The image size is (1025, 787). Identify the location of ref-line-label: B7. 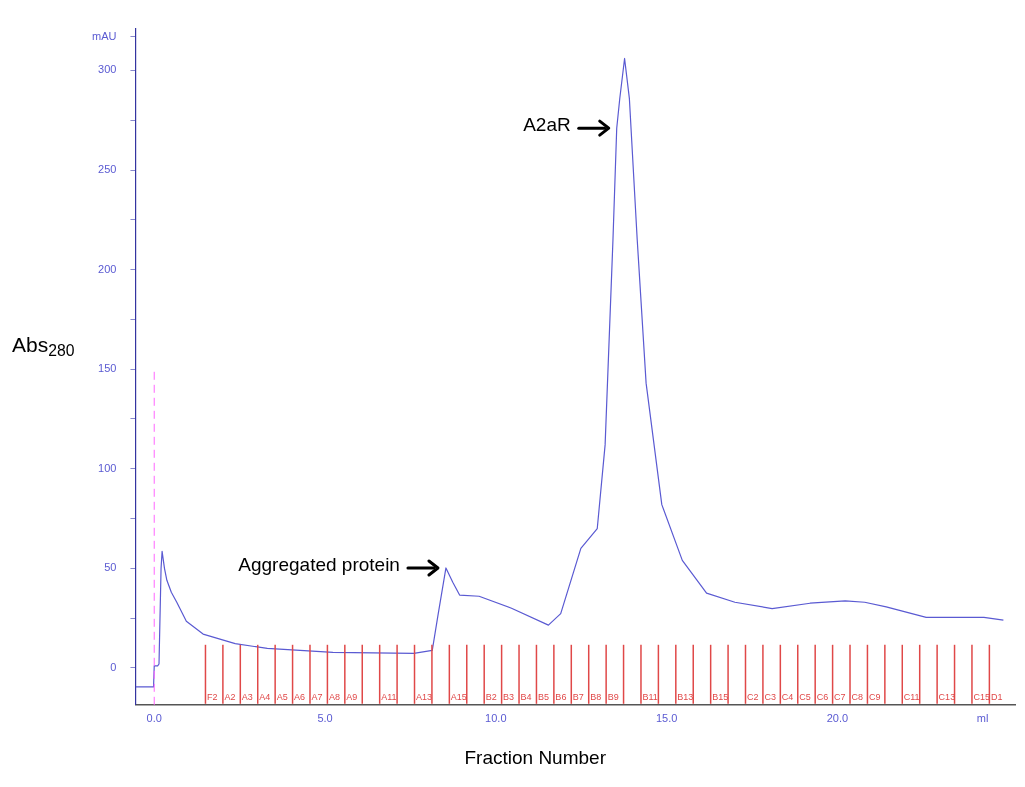
(578, 696).